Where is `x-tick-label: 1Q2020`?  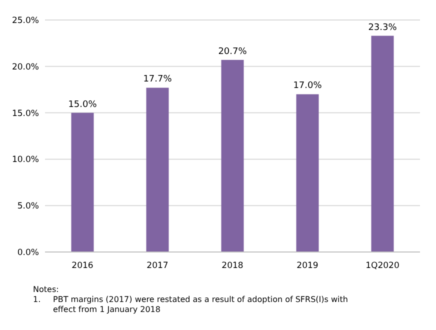 x-tick-label: 1Q2020 is located at coordinates (383, 266).